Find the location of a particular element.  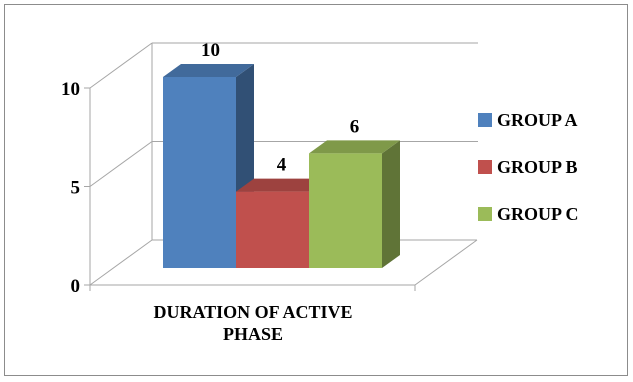

legend-label: GROUP C is located at coordinates (538, 214).